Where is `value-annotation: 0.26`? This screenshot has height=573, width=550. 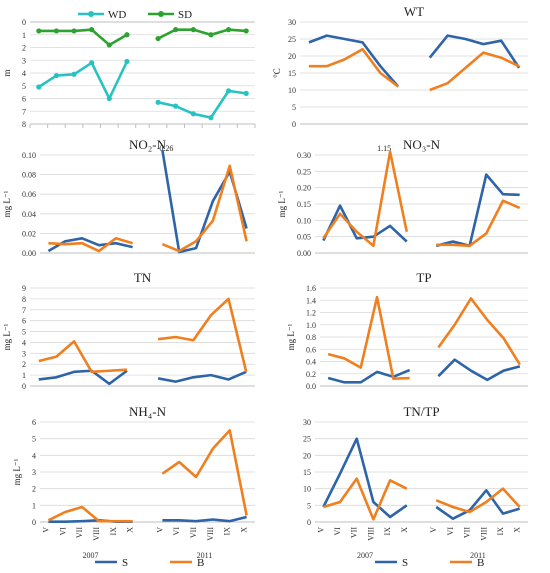
value-annotation: 0.26 is located at coordinates (166, 148).